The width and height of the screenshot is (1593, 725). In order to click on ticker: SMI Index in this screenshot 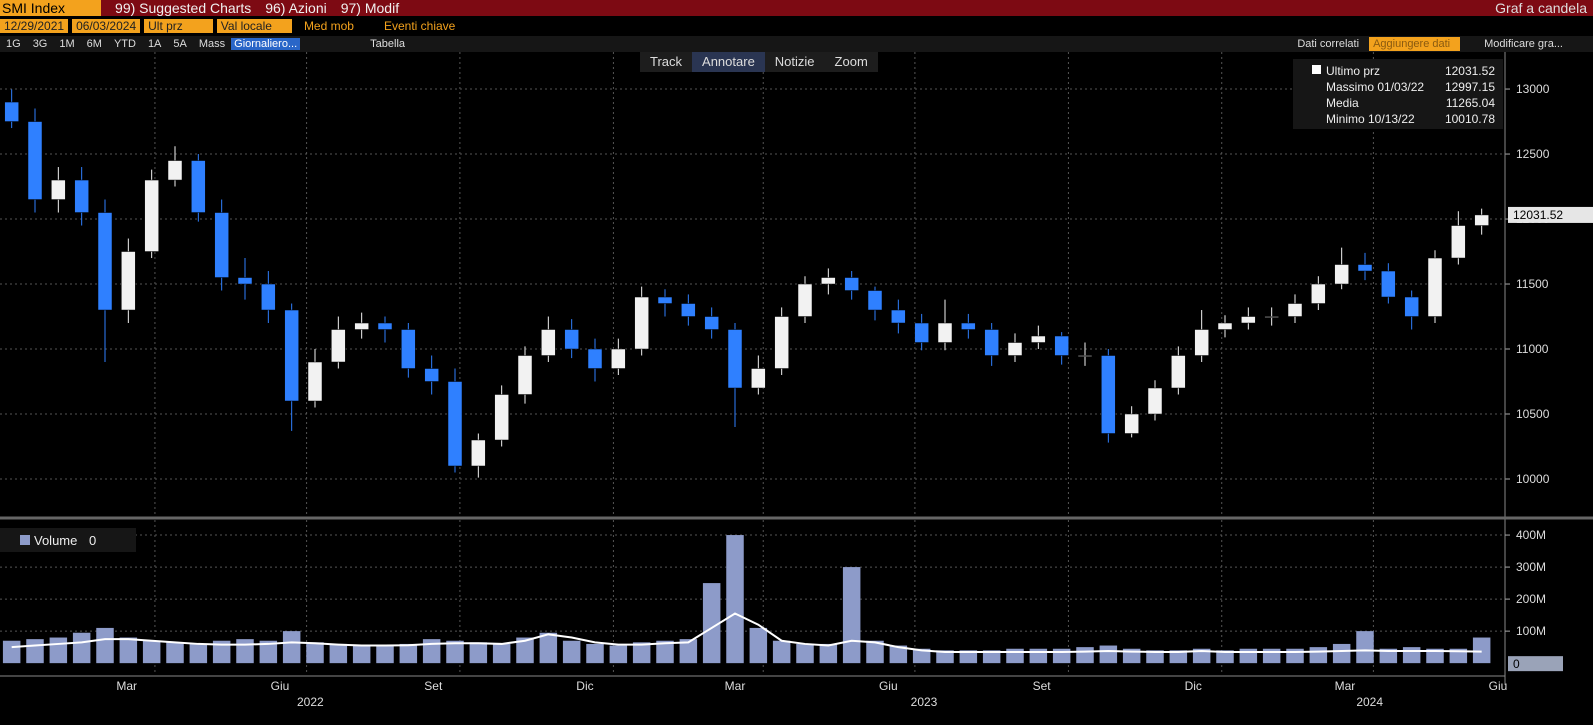, I will do `click(51, 8)`.